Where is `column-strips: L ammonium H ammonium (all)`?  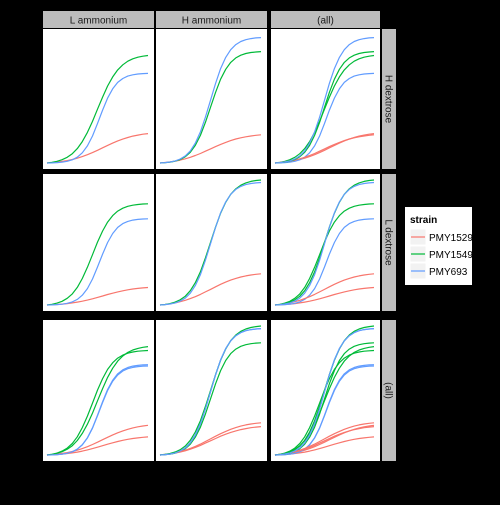 column-strips: L ammonium H ammonium (all) is located at coordinates (211, 19).